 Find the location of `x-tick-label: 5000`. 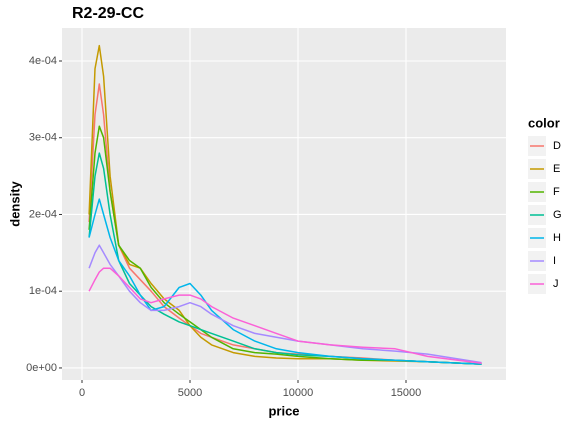

x-tick-label: 5000 is located at coordinates (190, 393).